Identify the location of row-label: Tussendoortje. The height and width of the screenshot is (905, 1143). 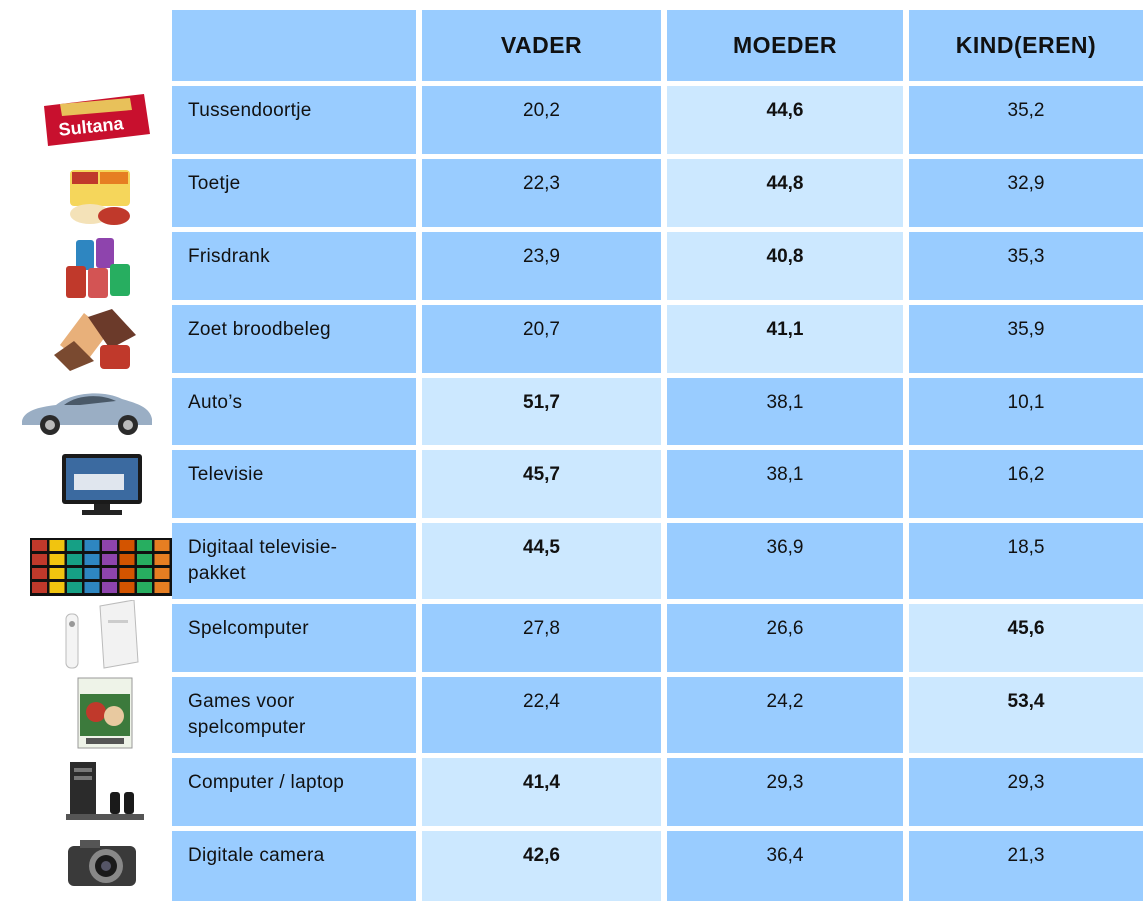
(294, 120).